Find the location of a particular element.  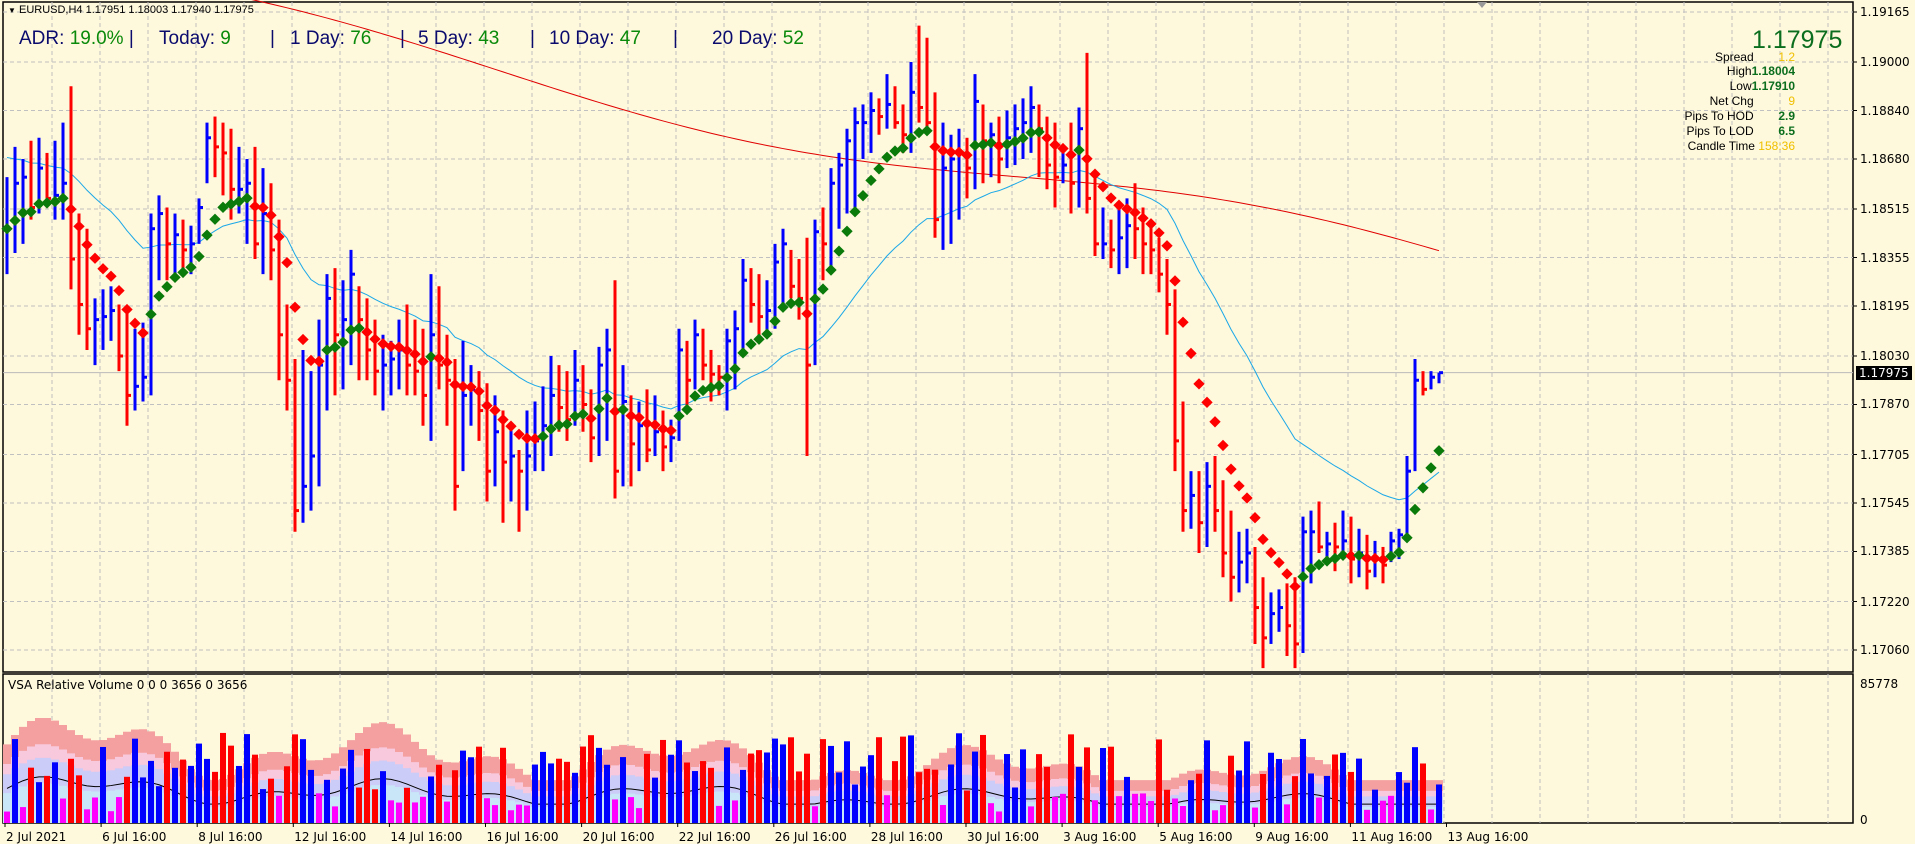

candle-time-row: Candle Time 158:36 is located at coordinates (1741, 146).